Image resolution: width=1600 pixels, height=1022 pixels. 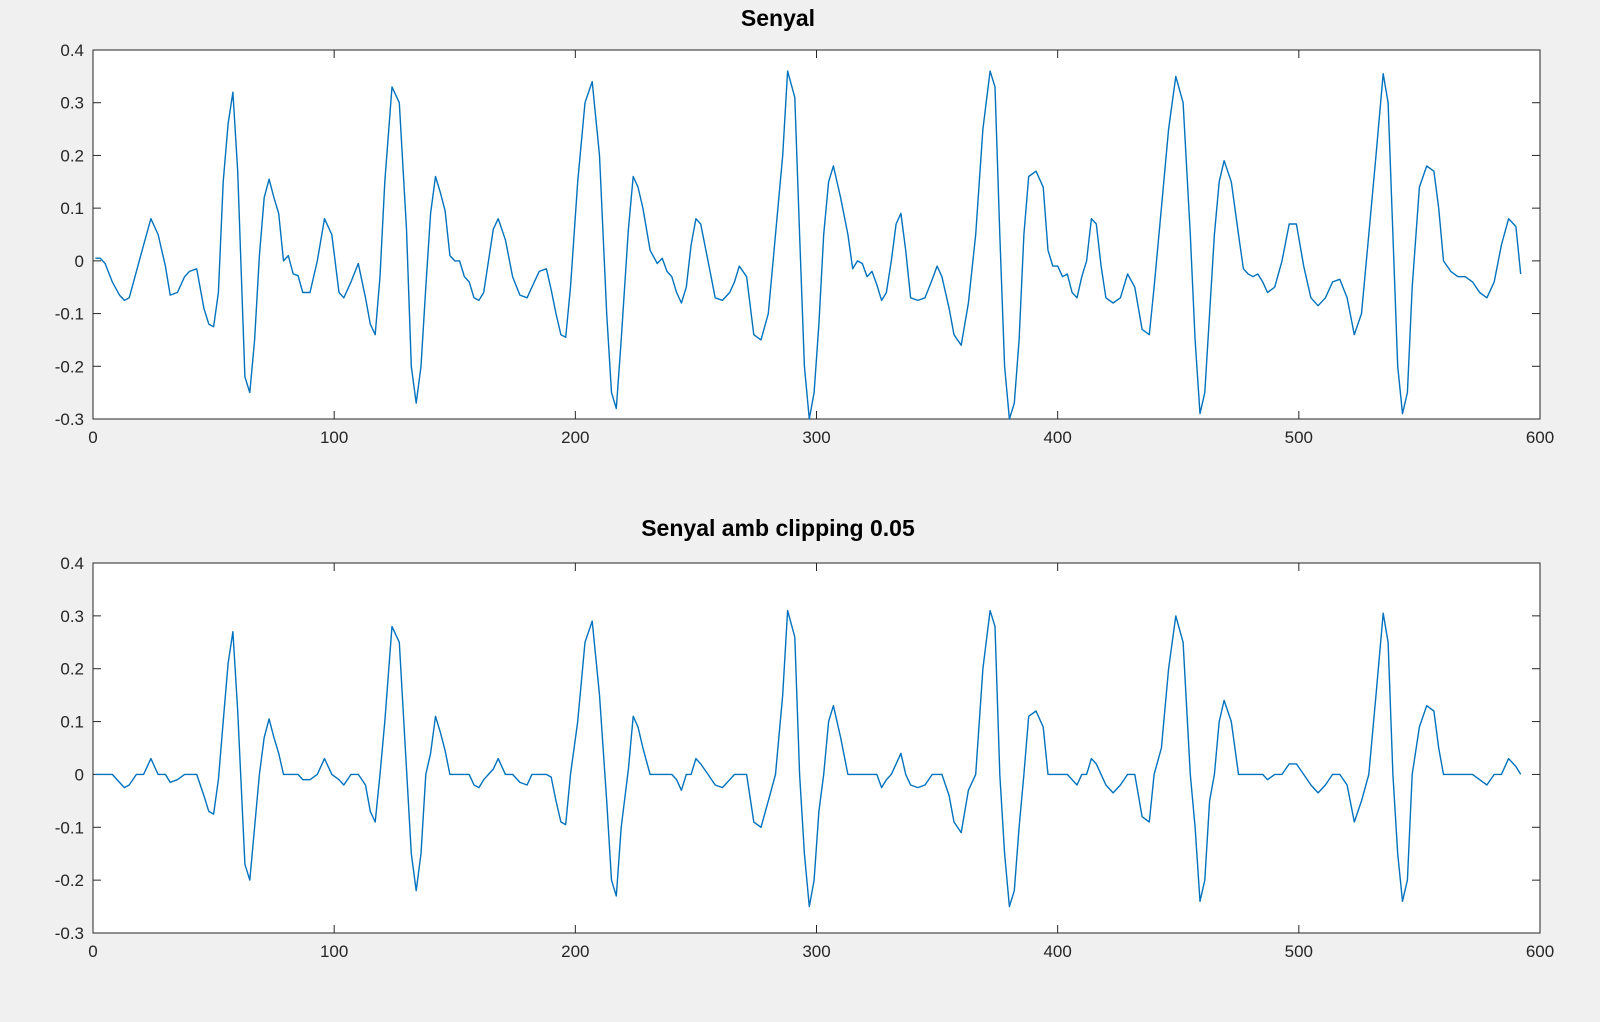 I want to click on chart-title: Senyal, so click(x=778, y=18).